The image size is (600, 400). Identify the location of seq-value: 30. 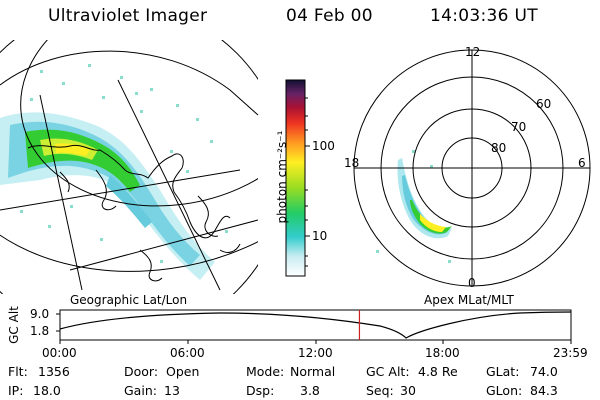
(408, 390).